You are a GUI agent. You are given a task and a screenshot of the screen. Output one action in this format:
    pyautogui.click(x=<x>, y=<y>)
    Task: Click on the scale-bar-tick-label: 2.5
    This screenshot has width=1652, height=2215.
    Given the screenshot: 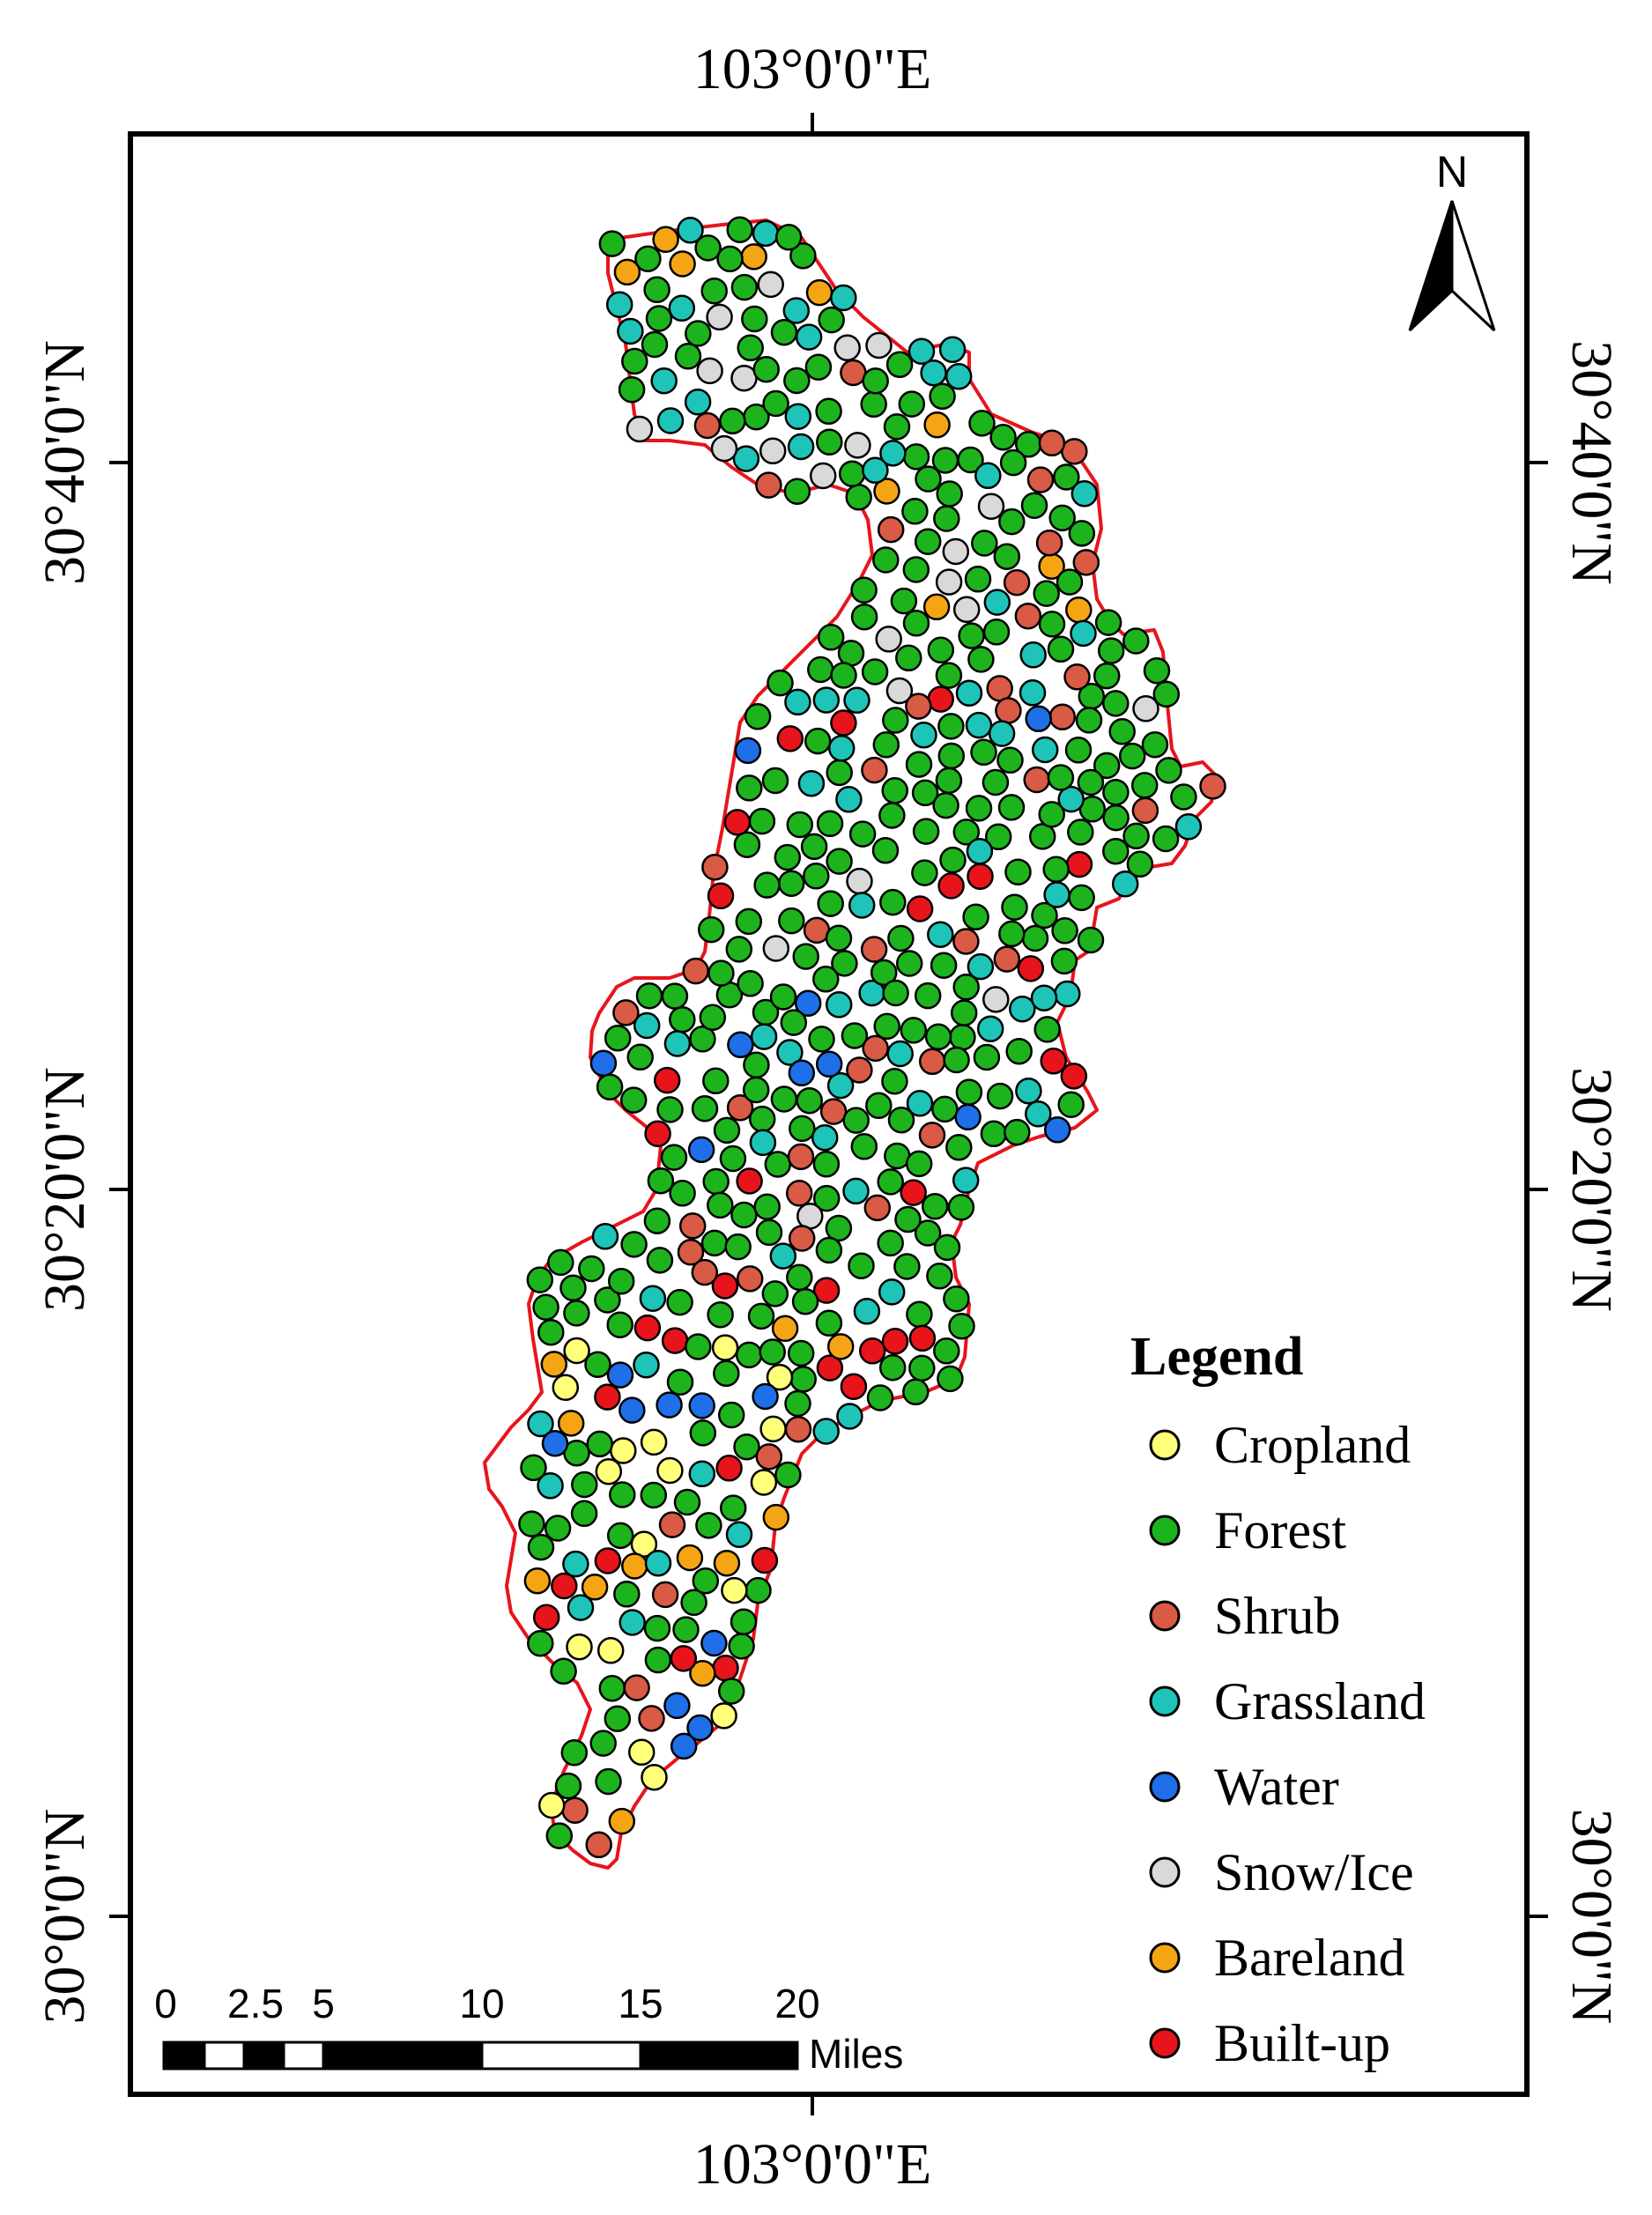 What is the action you would take?
    pyautogui.click(x=255, y=2003)
    